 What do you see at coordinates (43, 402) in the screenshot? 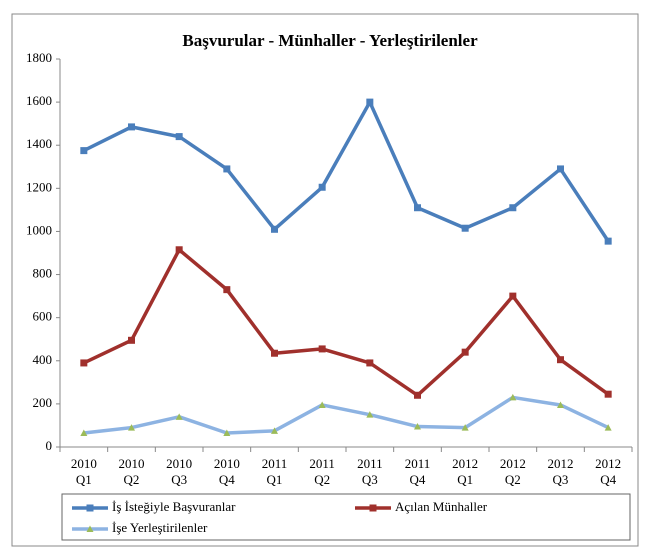
I see `y-tick-label: 200` at bounding box center [43, 402].